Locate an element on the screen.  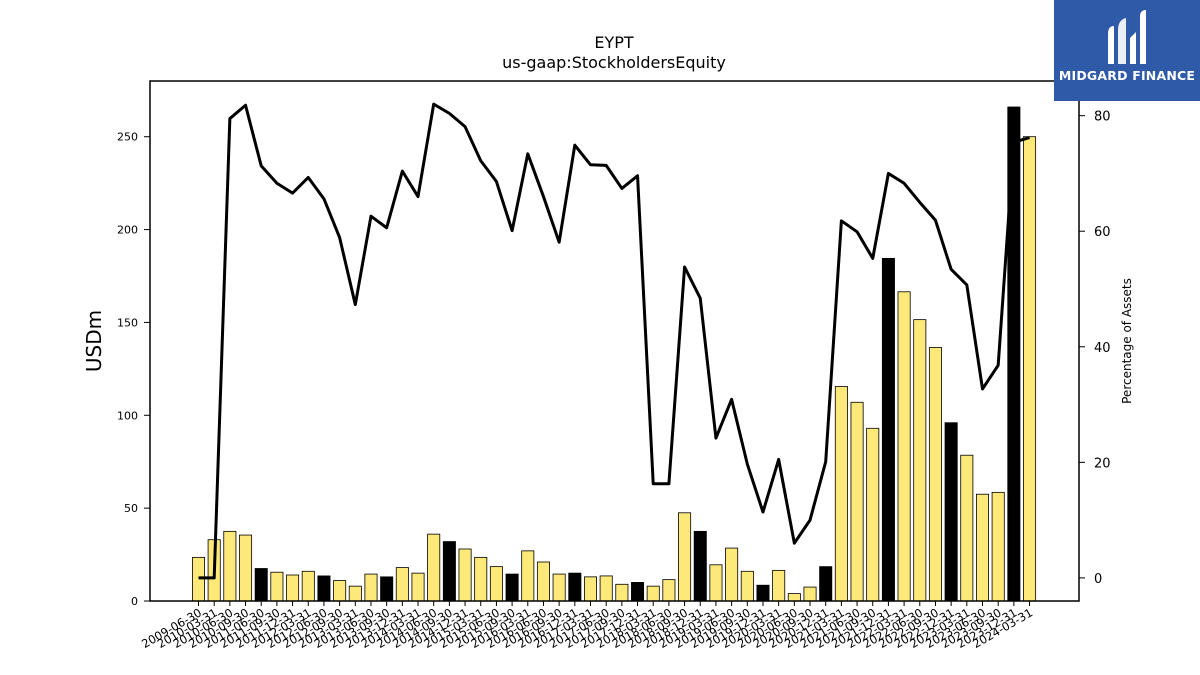
y2-tick-label: 20 is located at coordinates (1102, 463).